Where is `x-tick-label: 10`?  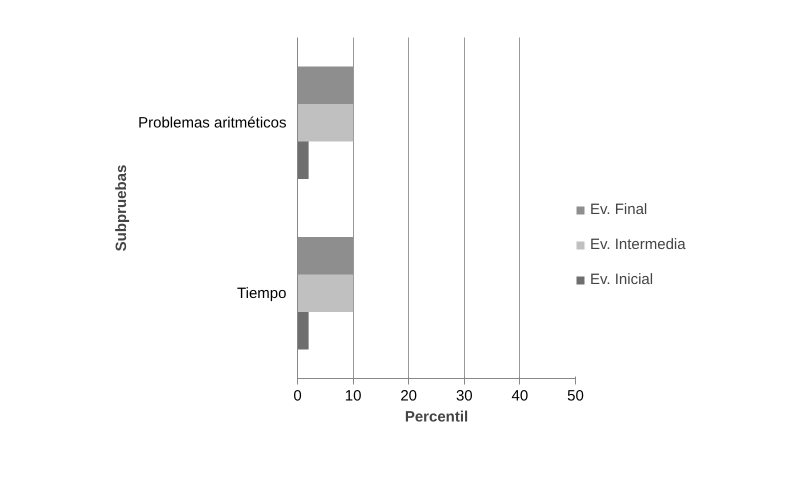
x-tick-label: 10 is located at coordinates (353, 396).